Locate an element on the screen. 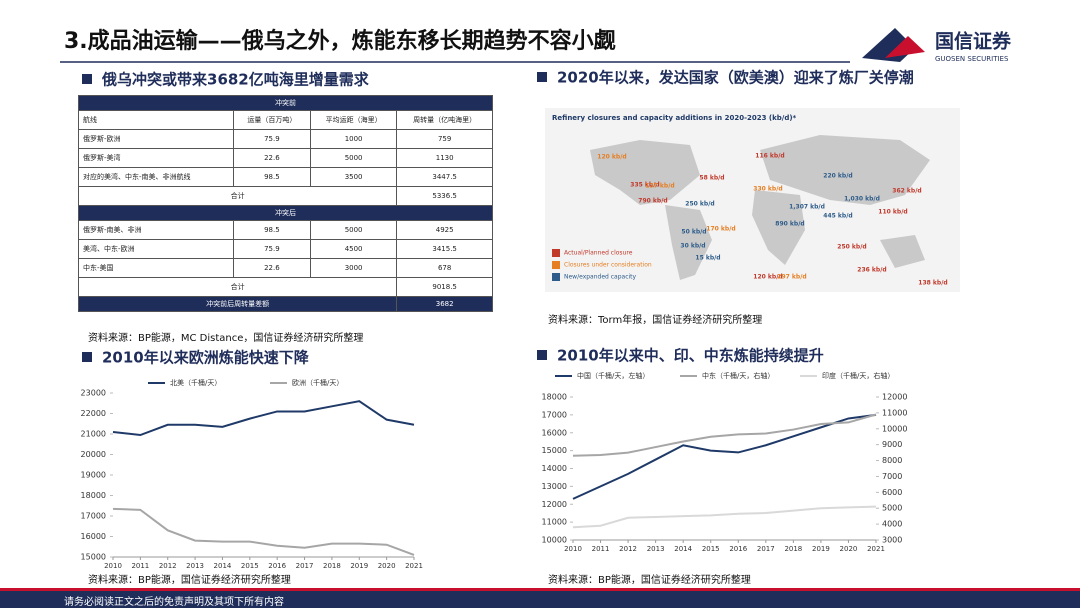 The image size is (1080, 608). footer-text: 请务必阅读正文之后的免责声明及其项下所有内容 is located at coordinates (174, 602).